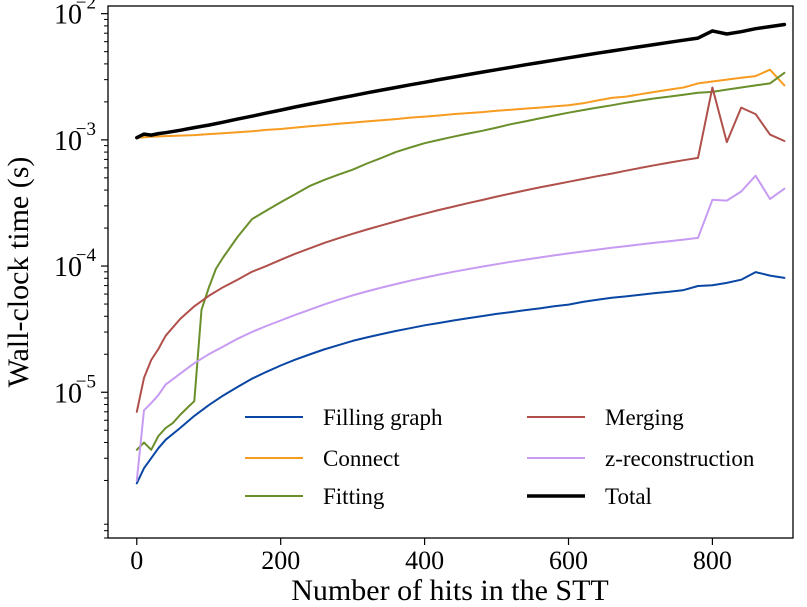 This screenshot has width=807, height=607. I want to click on y-axis-label: Wall-clock time (s), so click(18, 272).